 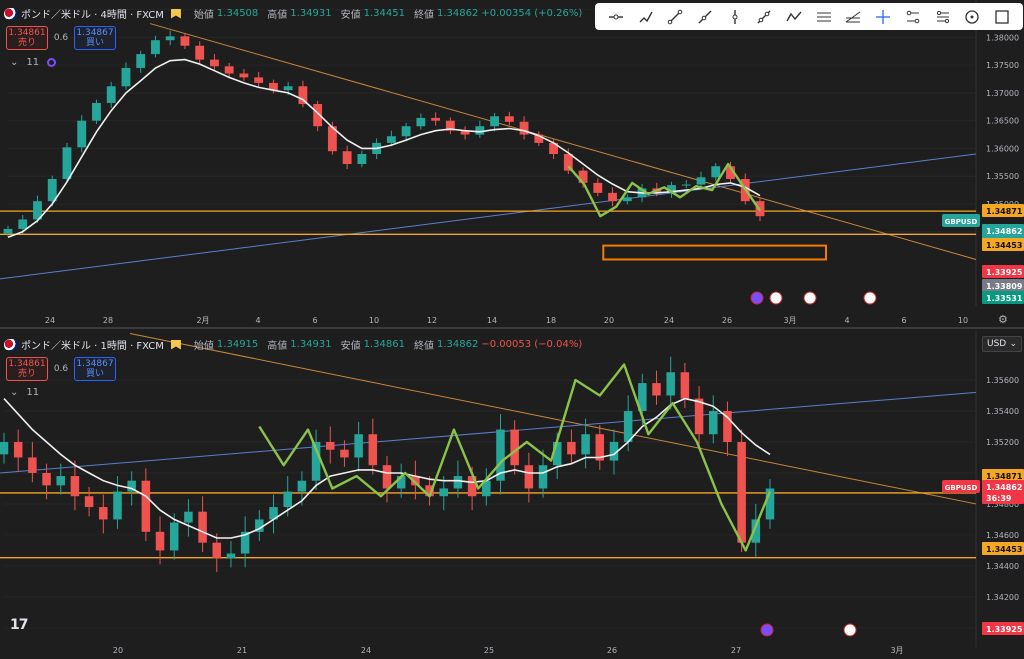 What do you see at coordinates (118, 650) in the screenshot?
I see `x-tick-label: 20` at bounding box center [118, 650].